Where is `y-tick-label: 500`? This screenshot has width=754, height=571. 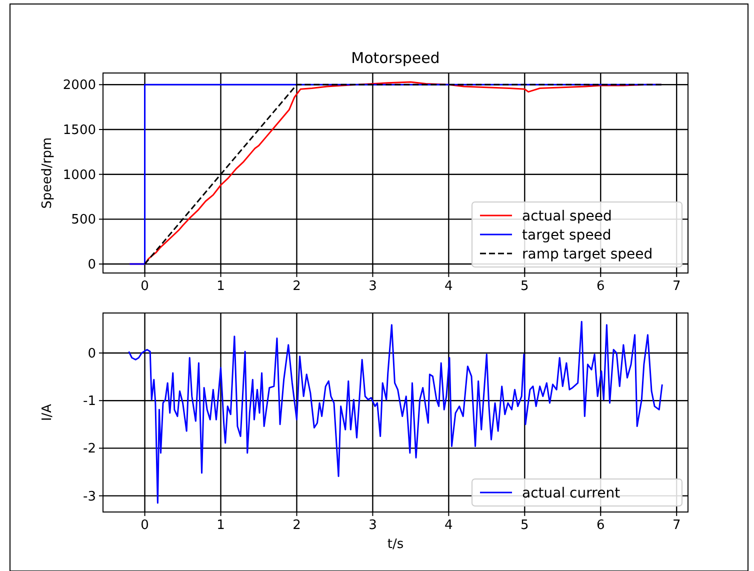 y-tick-label: 500 is located at coordinates (83, 220).